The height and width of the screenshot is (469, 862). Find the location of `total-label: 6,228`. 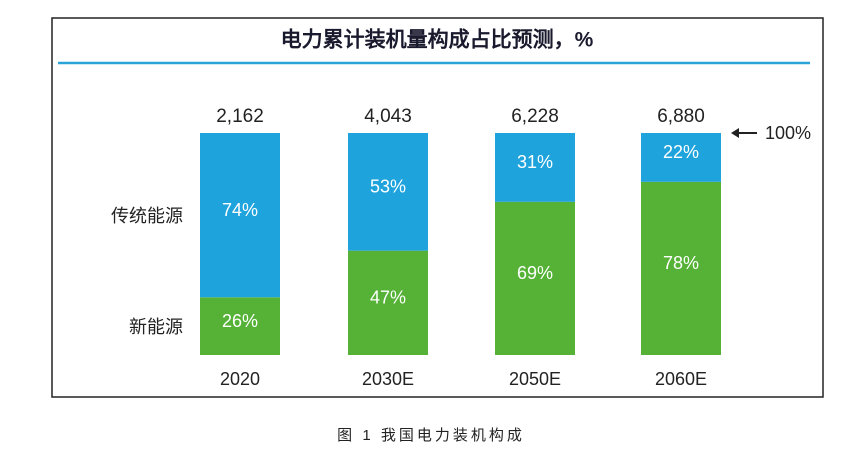

total-label: 6,228 is located at coordinates (535, 116).